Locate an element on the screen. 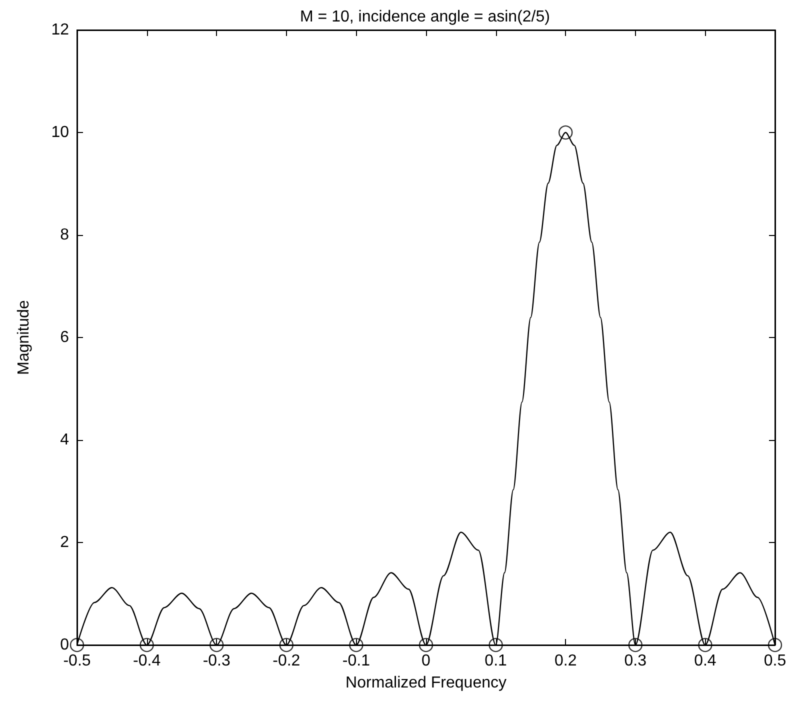 The height and width of the screenshot is (713, 793). y-tick-label: 4 is located at coordinates (65, 440).